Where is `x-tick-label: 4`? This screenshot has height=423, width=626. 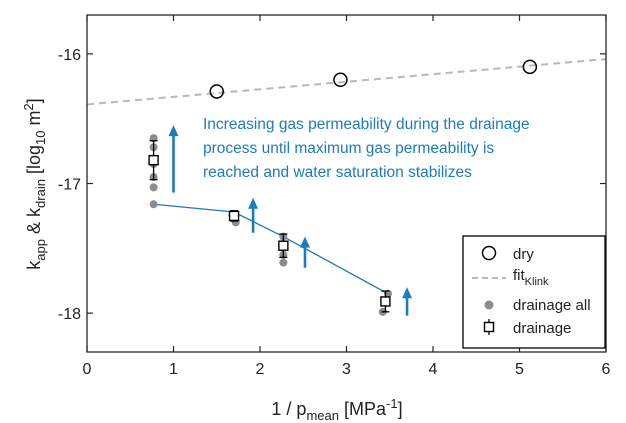 x-tick-label: 4 is located at coordinates (433, 369).